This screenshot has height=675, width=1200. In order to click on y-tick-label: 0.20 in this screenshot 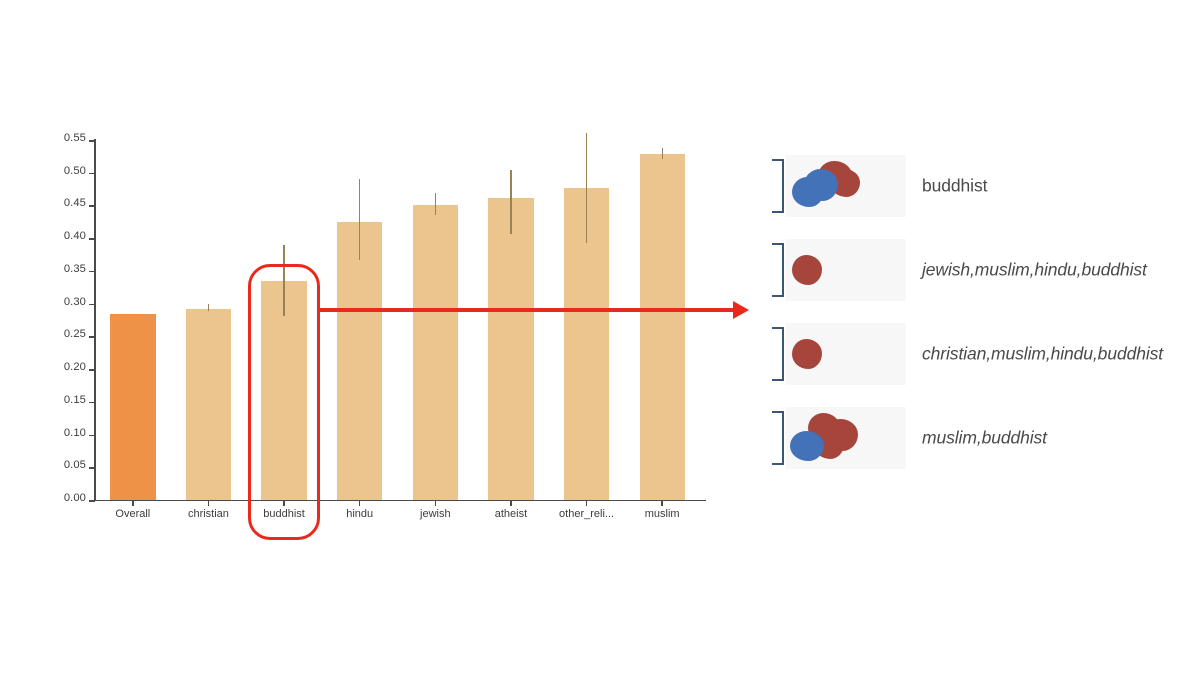, I will do `click(74, 367)`.